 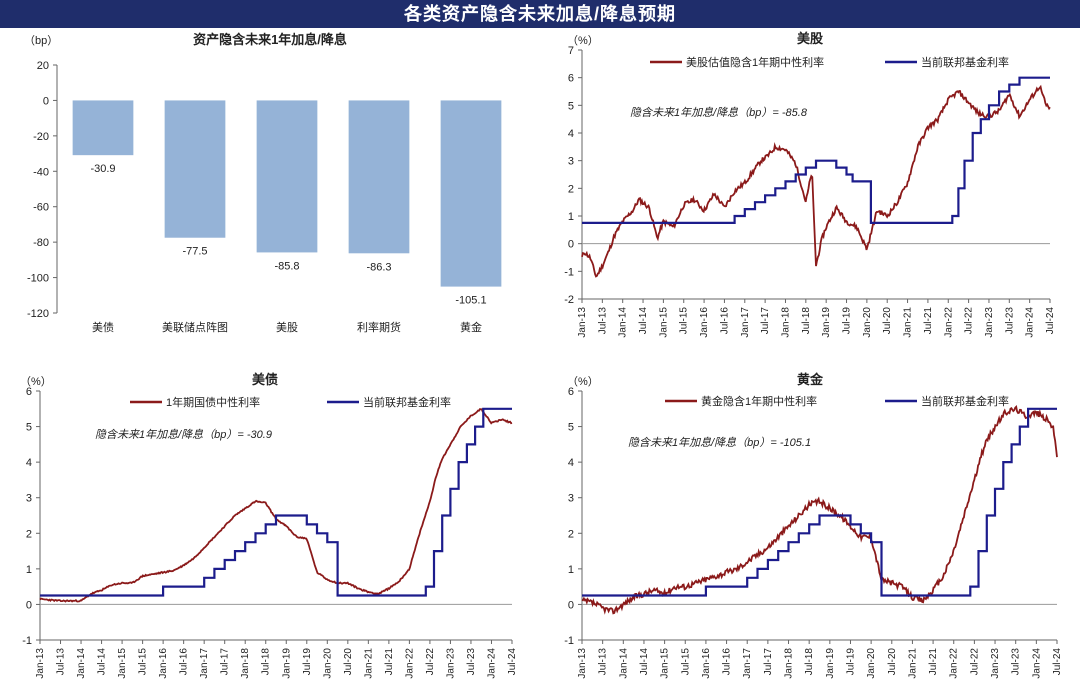 I want to click on bar-y-tick-label: 0, so click(x=46, y=101).